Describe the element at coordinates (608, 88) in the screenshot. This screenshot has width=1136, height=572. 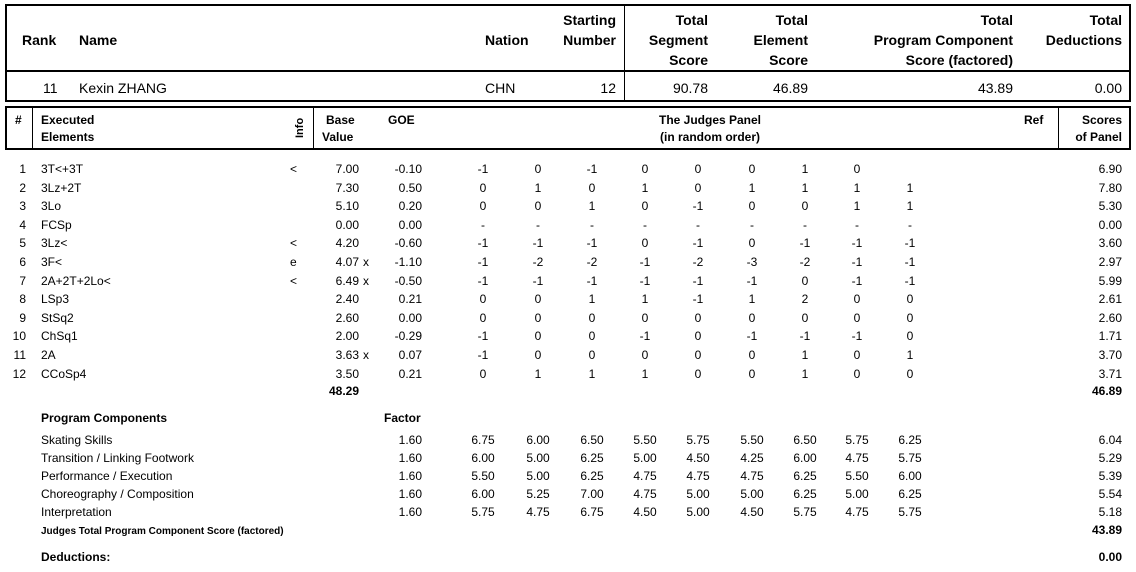
I see `skater-starting-number: 12` at that location.